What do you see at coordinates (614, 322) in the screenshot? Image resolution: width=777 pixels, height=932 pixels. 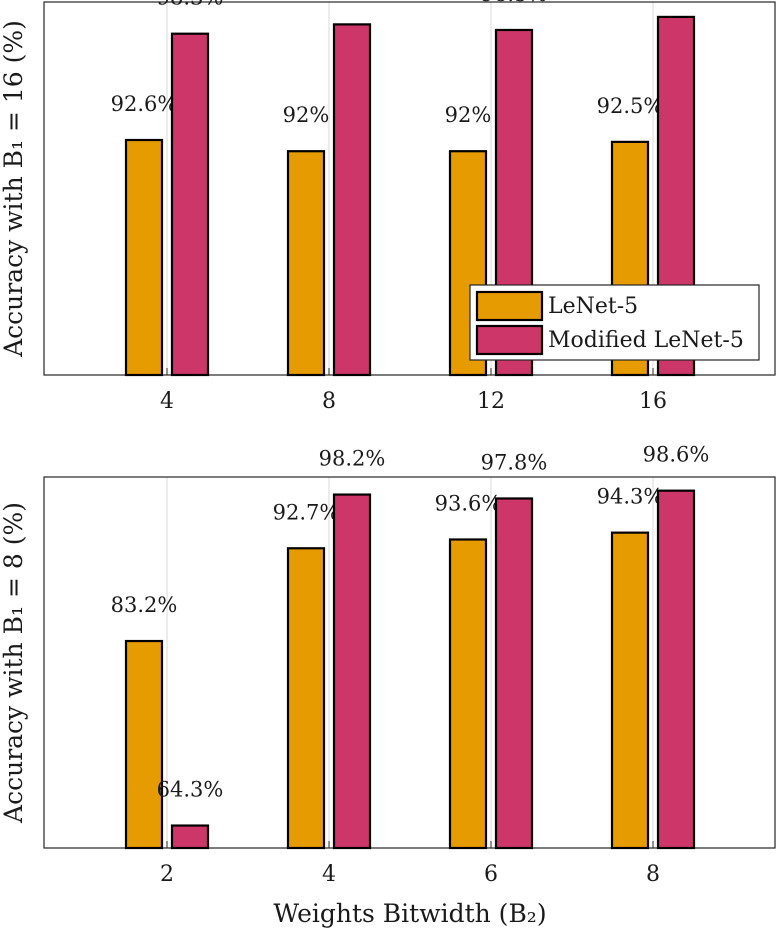 I see `legend: LeNet-5 Modified LeNet-5` at bounding box center [614, 322].